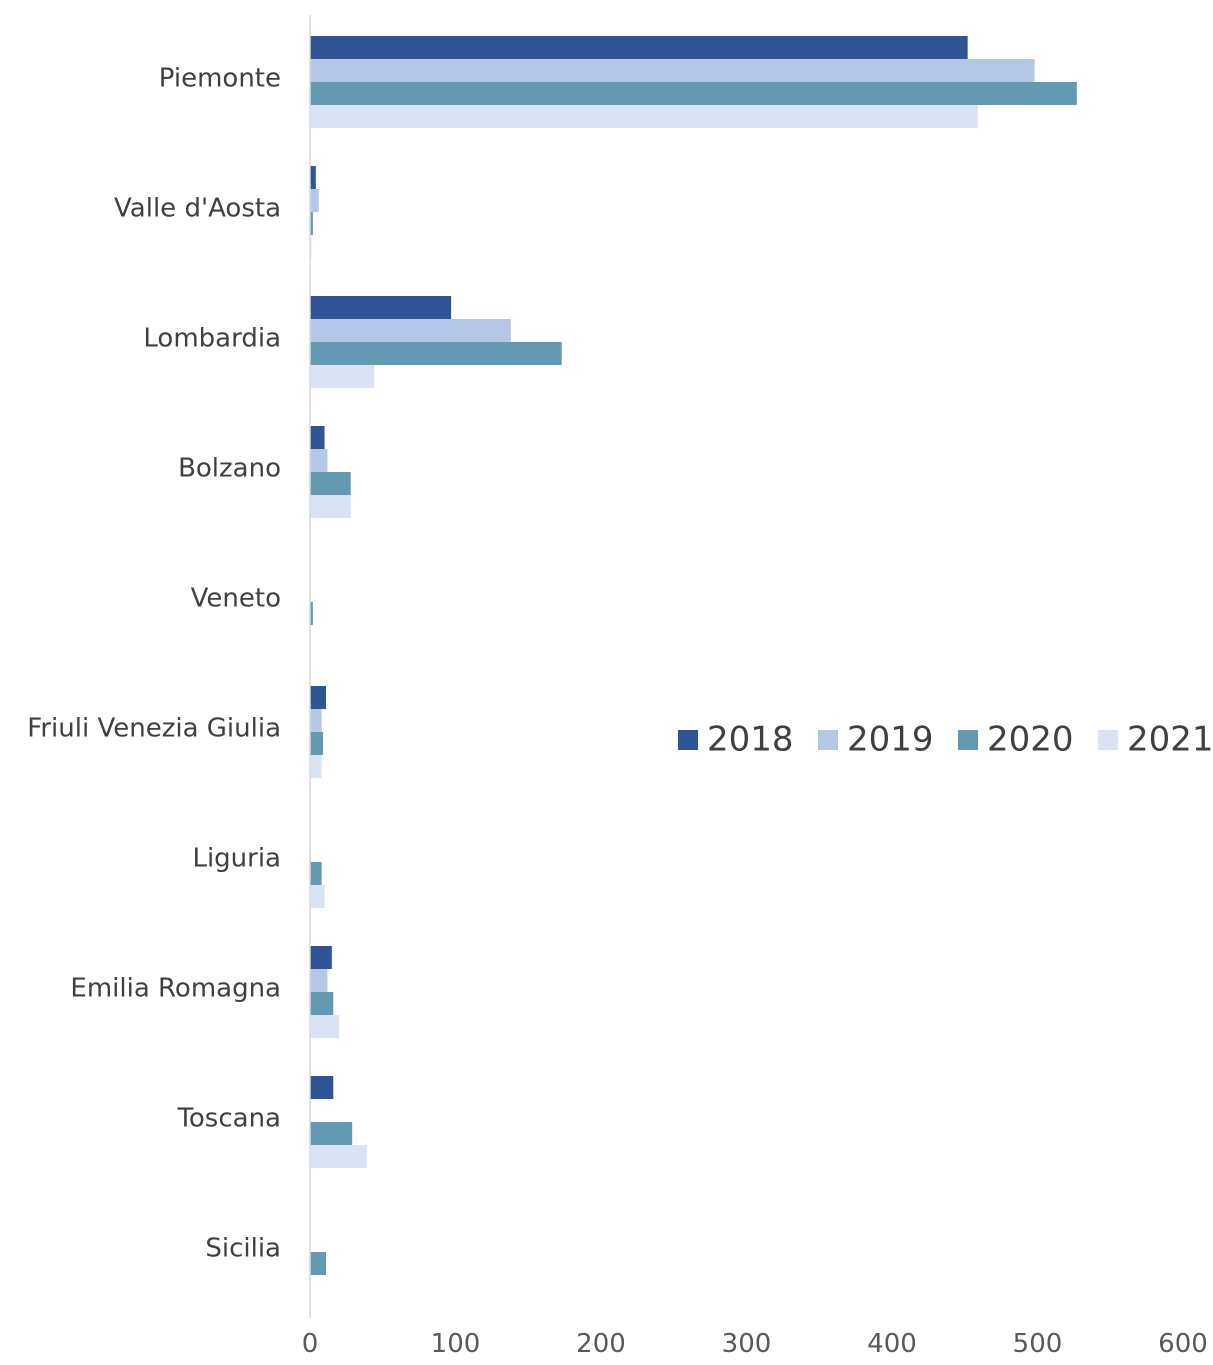 This screenshot has height=1365, width=1213. I want to click on bar-toscana-2021, so click(338, 1156).